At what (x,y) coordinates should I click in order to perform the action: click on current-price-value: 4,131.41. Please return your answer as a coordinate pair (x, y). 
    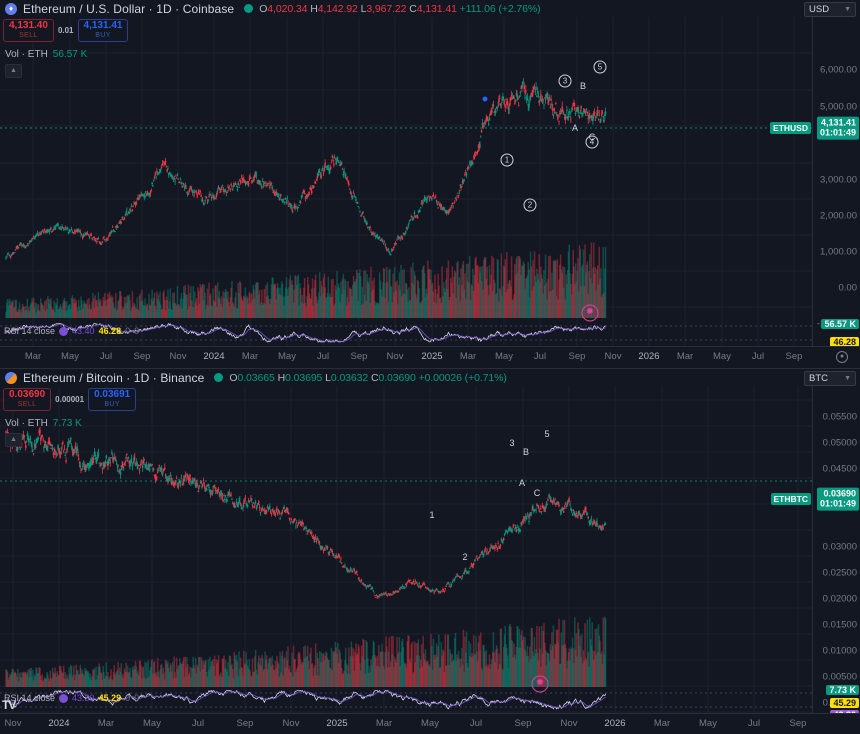
    Looking at the image, I should click on (838, 122).